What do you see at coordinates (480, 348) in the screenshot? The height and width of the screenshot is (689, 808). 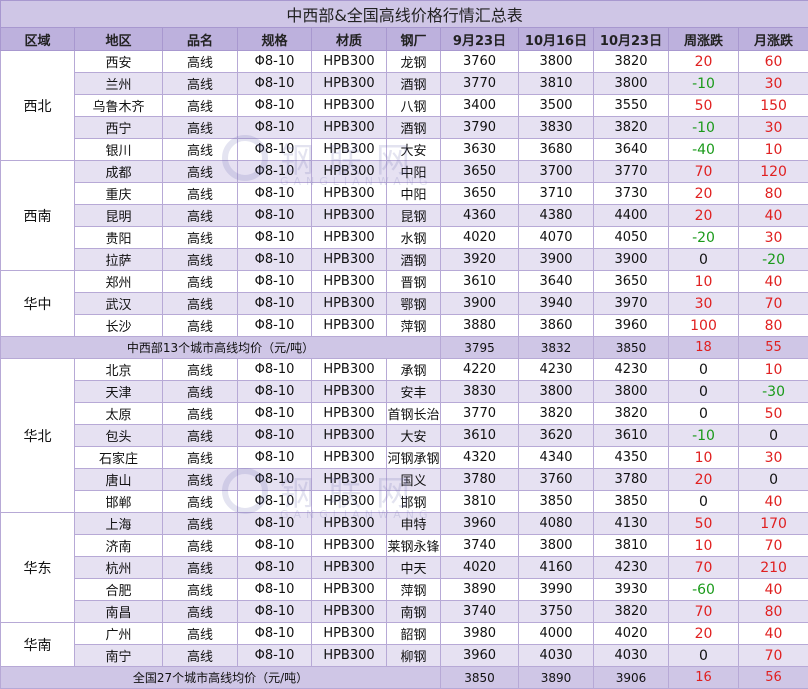 I see `average-price-sep23: 3795` at bounding box center [480, 348].